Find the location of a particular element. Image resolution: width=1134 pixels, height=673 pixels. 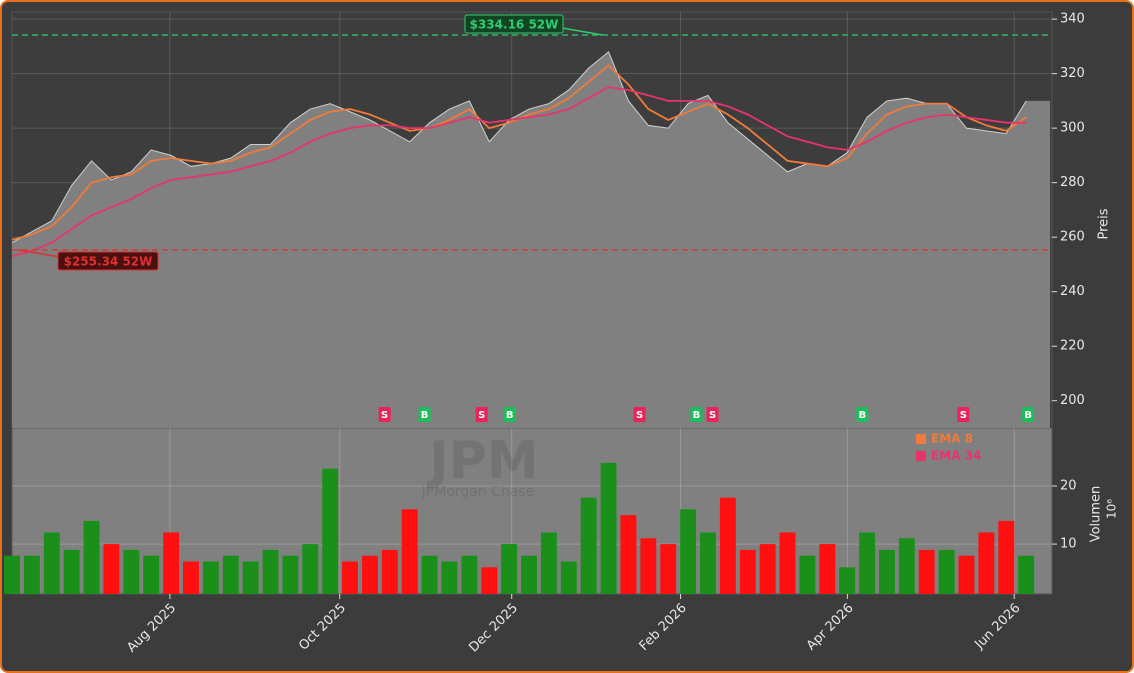

x-tick-label: Apr 2026 is located at coordinates (830, 627).